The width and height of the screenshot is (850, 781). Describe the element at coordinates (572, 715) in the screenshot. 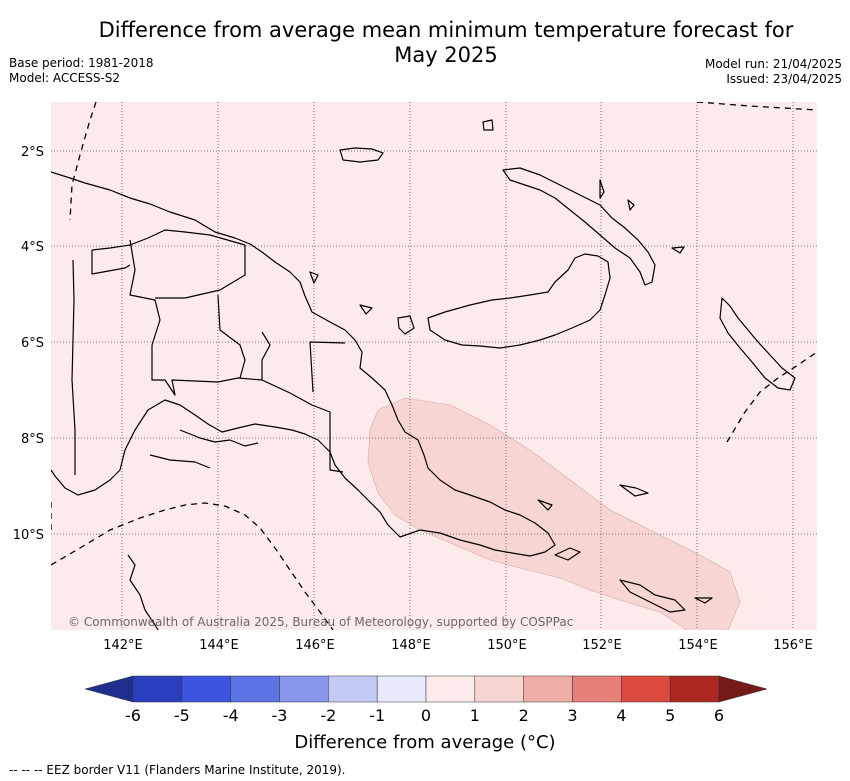

I see `colorbar-tick-label: 3` at that location.